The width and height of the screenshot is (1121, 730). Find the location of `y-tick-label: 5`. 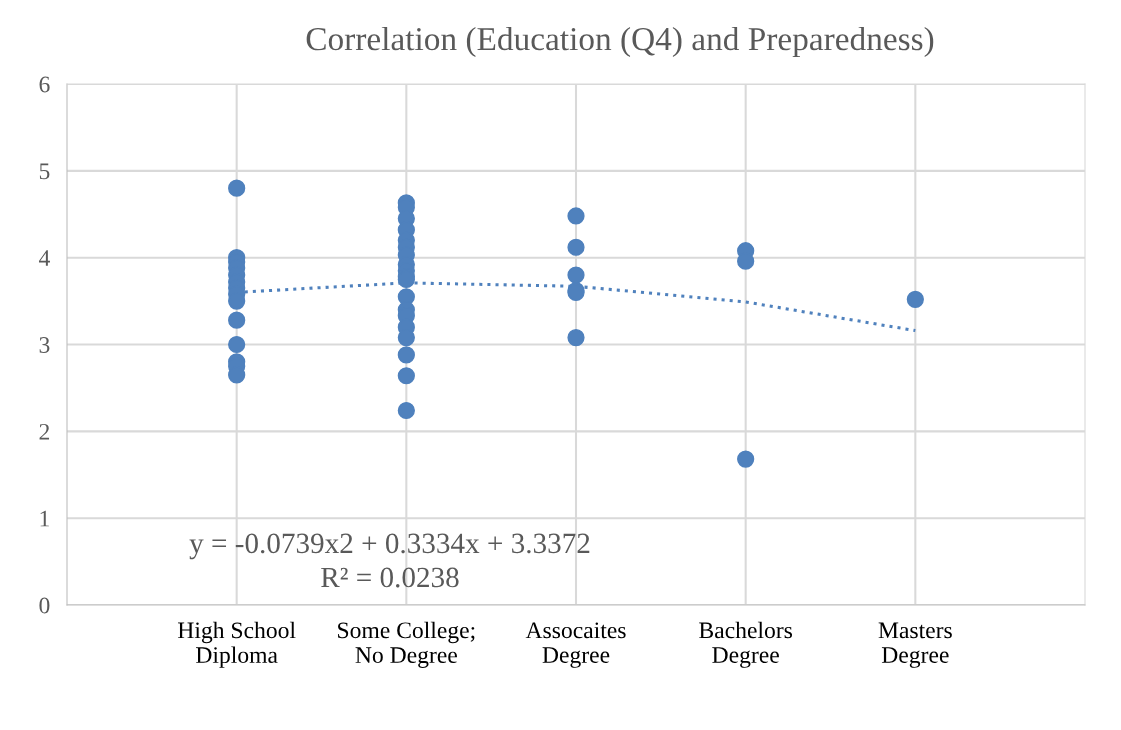

y-tick-label: 5 is located at coordinates (44, 171).